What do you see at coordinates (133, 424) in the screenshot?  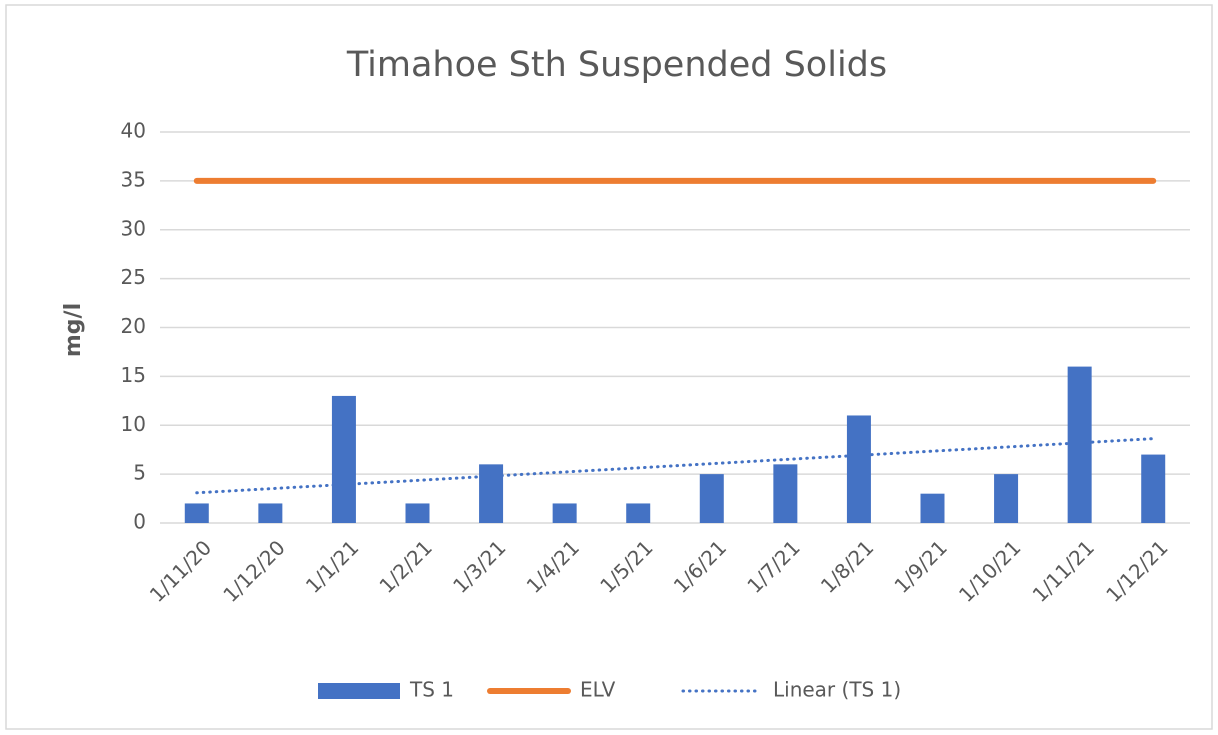 I see `y-tick-label: 10` at bounding box center [133, 424].